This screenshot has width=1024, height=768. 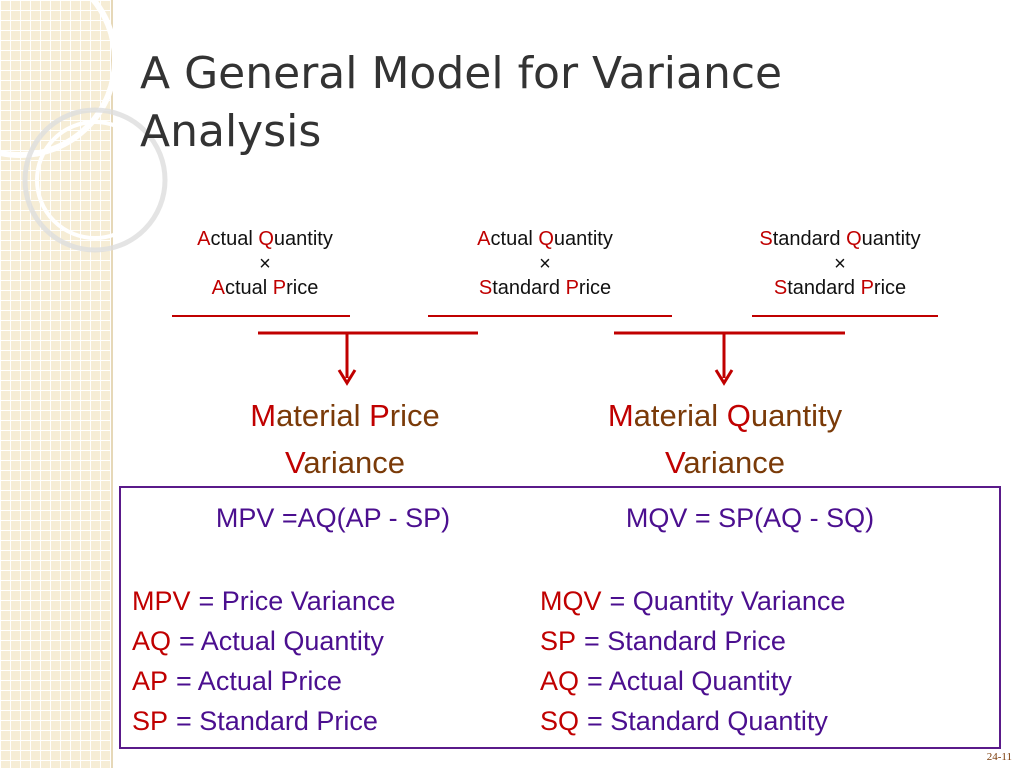 I want to click on definition: = Price Variance, so click(x=297, y=601).